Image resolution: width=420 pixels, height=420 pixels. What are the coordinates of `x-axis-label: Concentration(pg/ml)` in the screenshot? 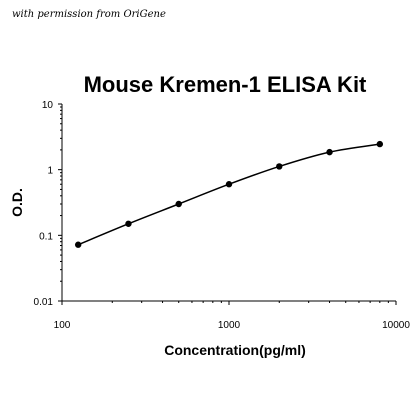 It's located at (235, 350).